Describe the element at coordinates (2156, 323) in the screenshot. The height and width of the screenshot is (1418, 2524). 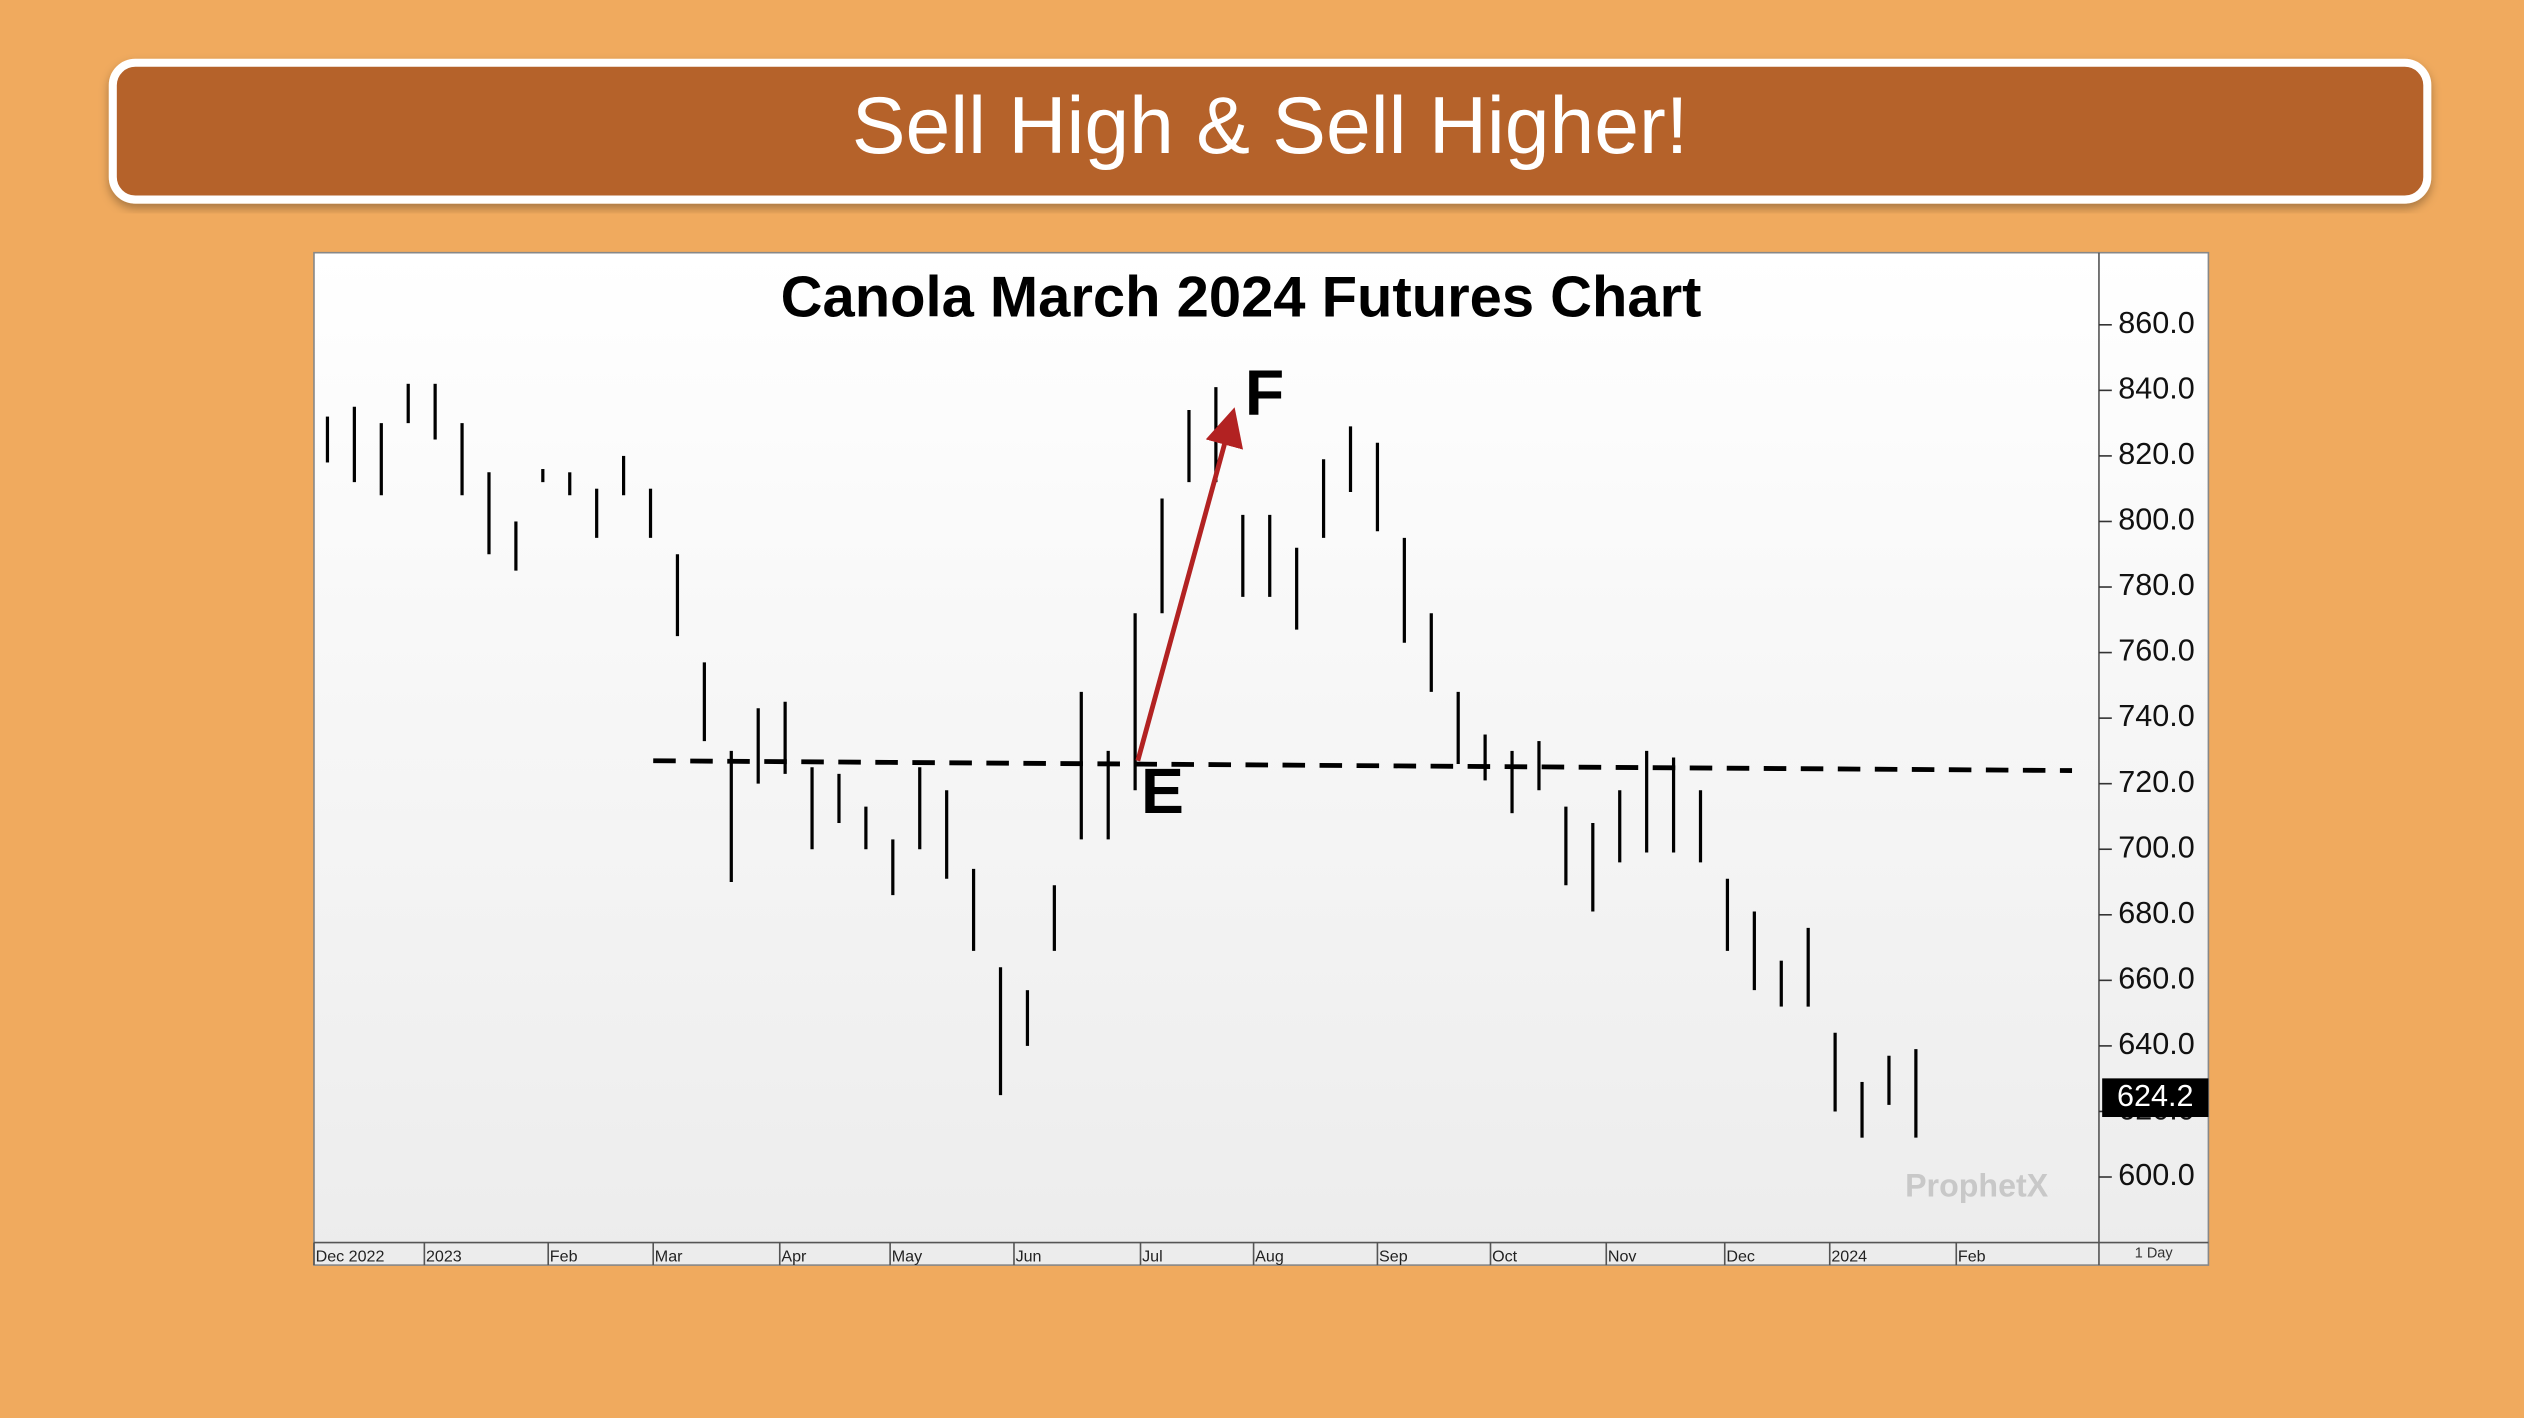
I see `y-tick-label: 860.0` at that location.